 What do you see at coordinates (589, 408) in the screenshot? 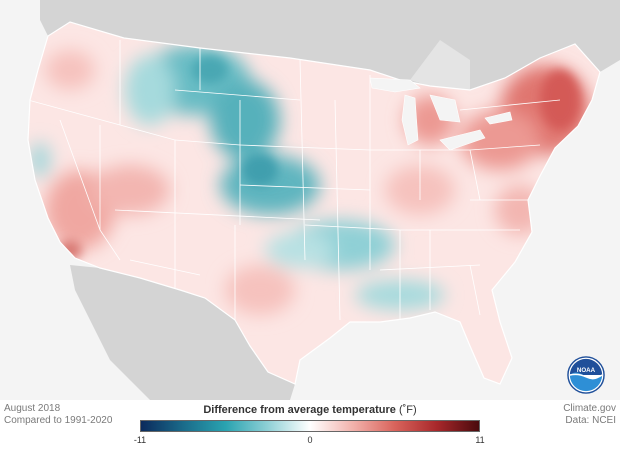
I see `credit-source: Climate.gov` at bounding box center [589, 408].